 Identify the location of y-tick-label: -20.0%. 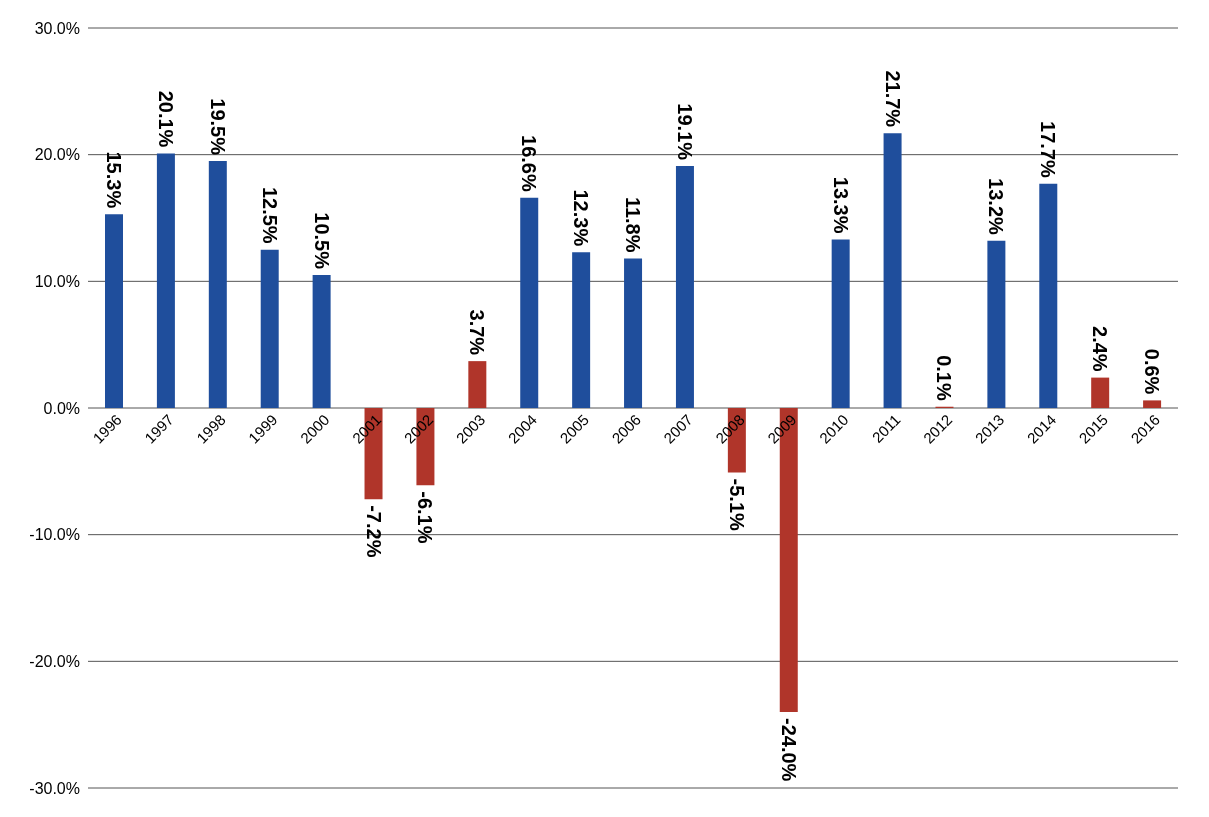
(54, 662).